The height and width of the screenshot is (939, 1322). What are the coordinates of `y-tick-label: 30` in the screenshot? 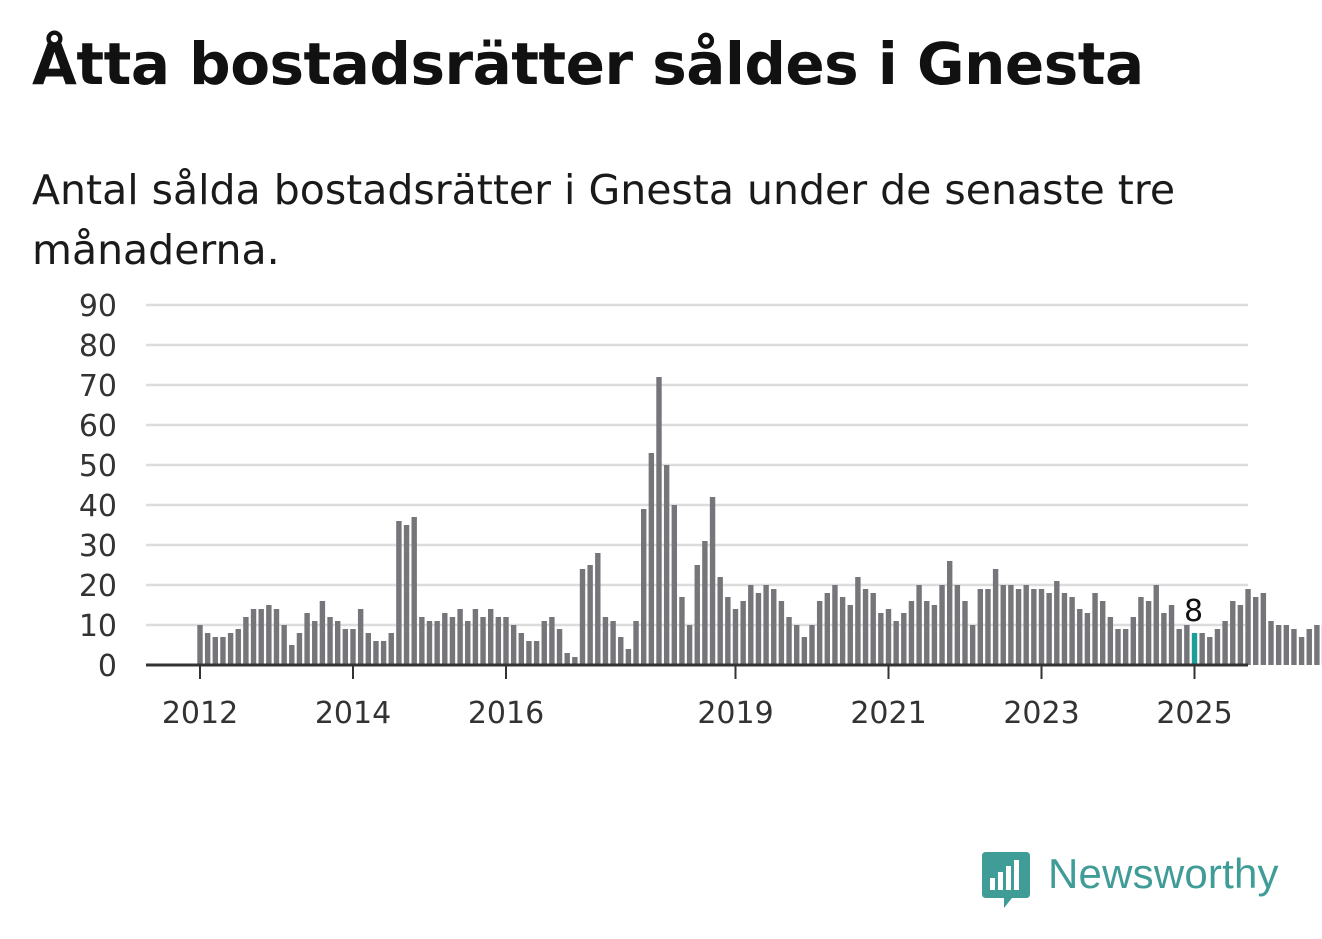 It's located at (98, 546).